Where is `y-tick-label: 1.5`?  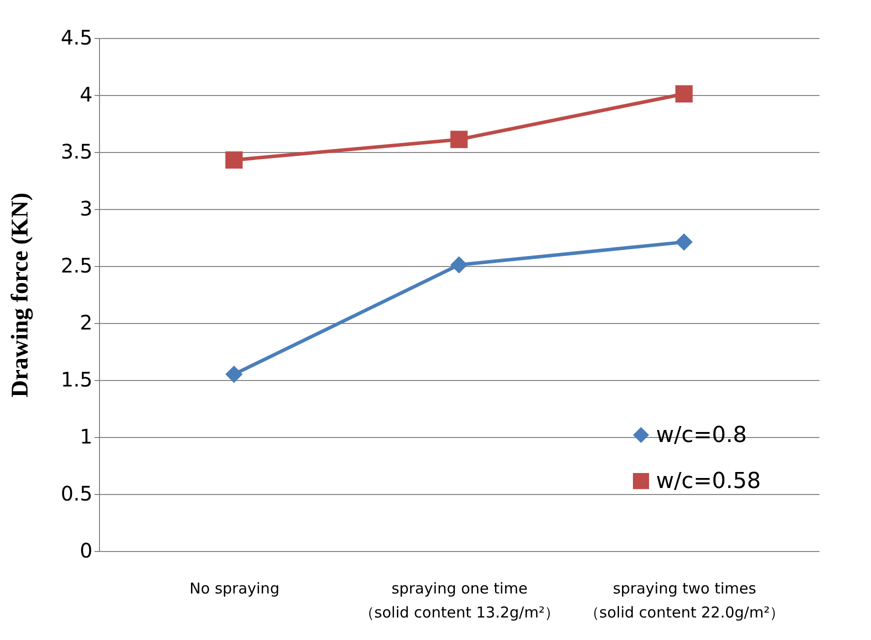 y-tick-label: 1.5 is located at coordinates (76, 380).